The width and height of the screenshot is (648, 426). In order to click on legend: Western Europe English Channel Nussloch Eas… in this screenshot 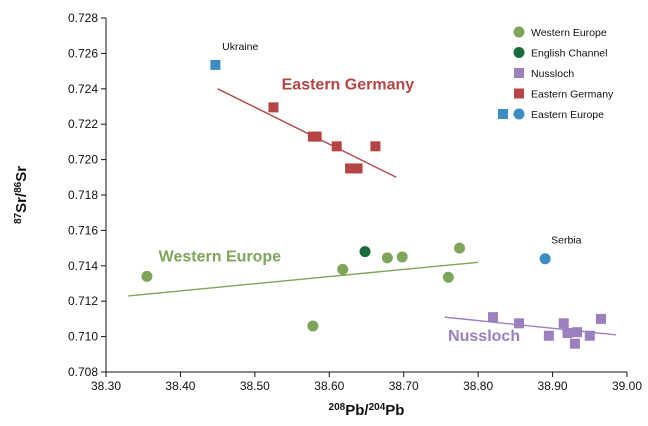, I will do `click(556, 73)`.